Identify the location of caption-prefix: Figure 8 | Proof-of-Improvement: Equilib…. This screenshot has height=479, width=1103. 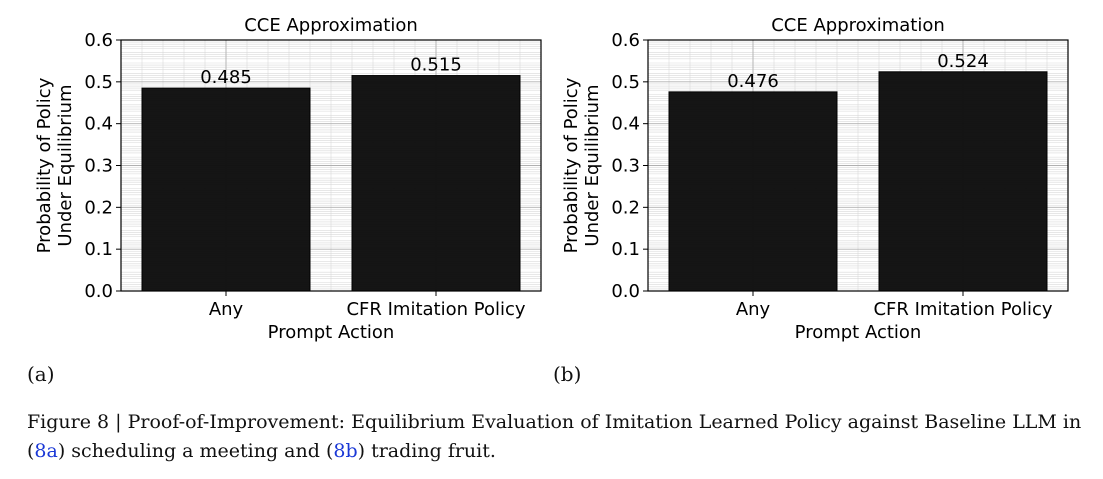
(554, 436).